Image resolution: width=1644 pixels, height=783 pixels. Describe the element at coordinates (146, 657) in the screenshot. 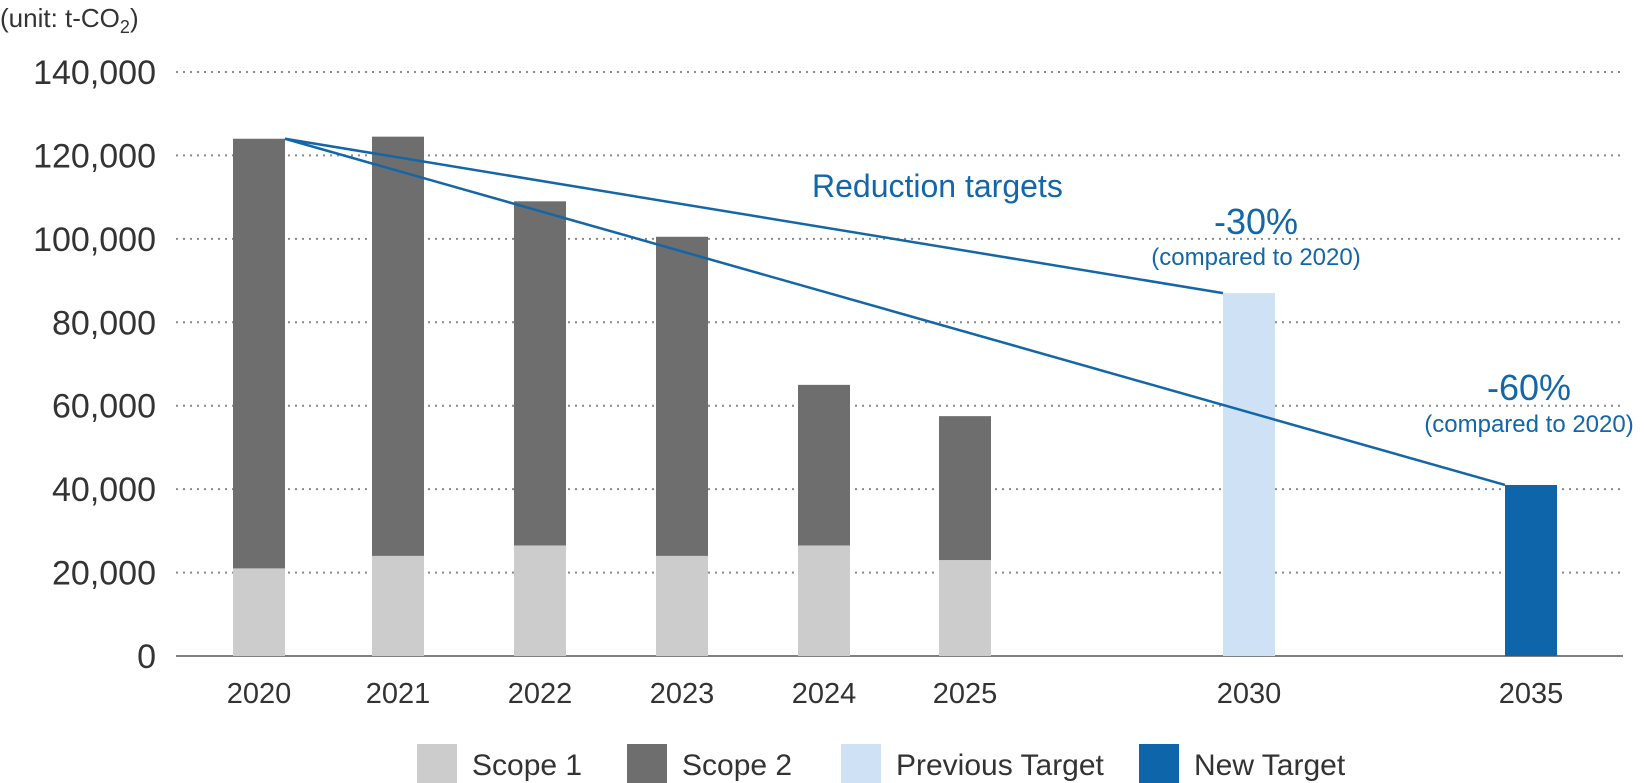

I see `y-tick-label: 0` at that location.